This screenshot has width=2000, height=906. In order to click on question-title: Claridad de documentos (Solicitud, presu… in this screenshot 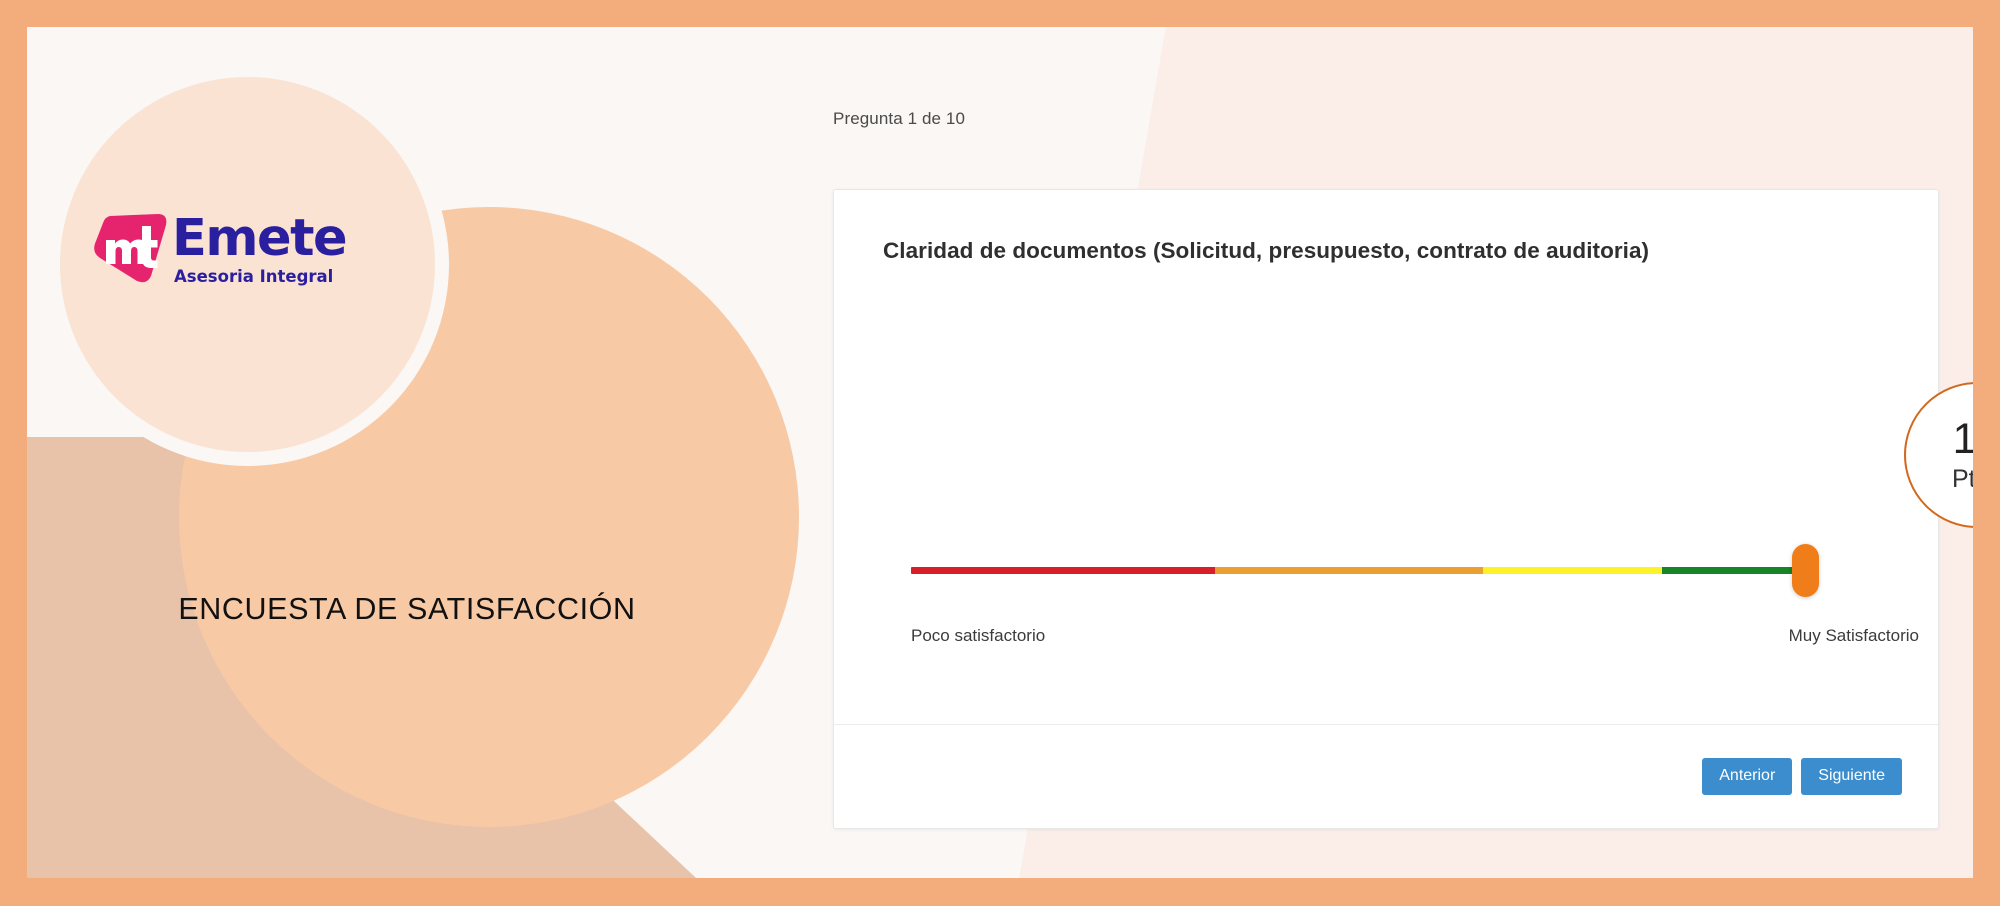, I will do `click(1266, 250)`.